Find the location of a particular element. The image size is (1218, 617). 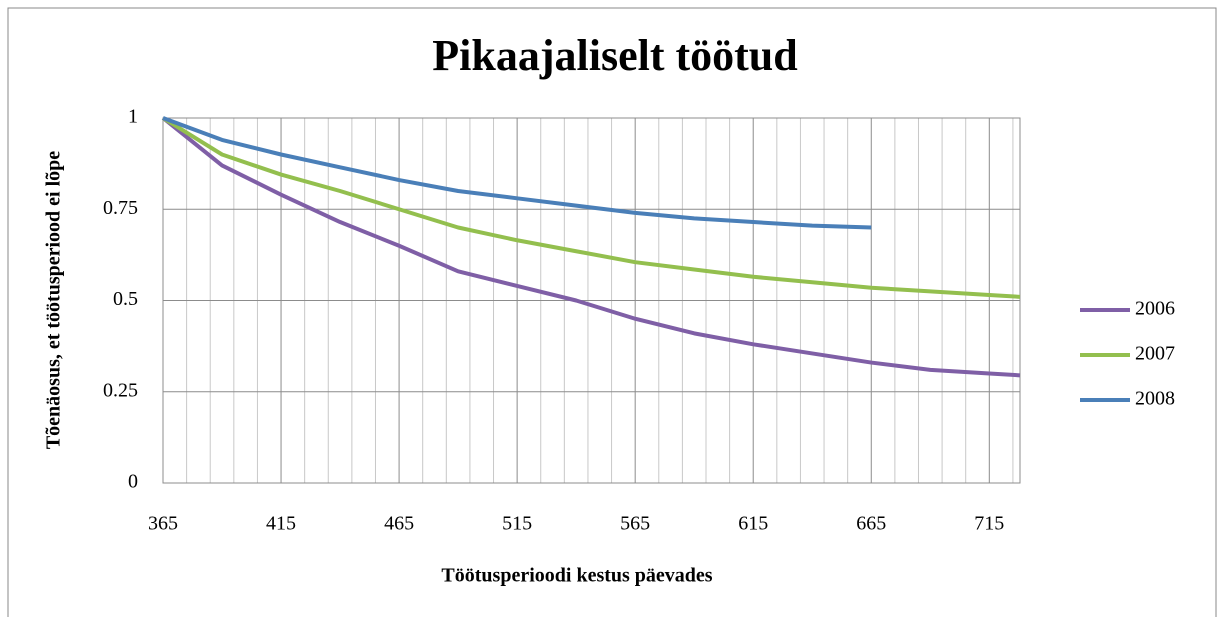

y-tick-label: 1 is located at coordinates (133, 117).